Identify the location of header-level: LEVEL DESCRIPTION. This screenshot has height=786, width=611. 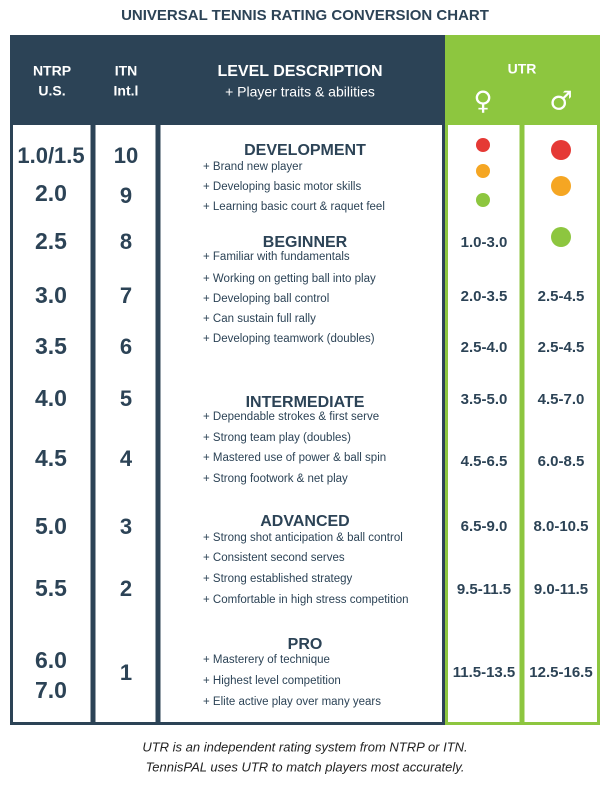
(299, 71).